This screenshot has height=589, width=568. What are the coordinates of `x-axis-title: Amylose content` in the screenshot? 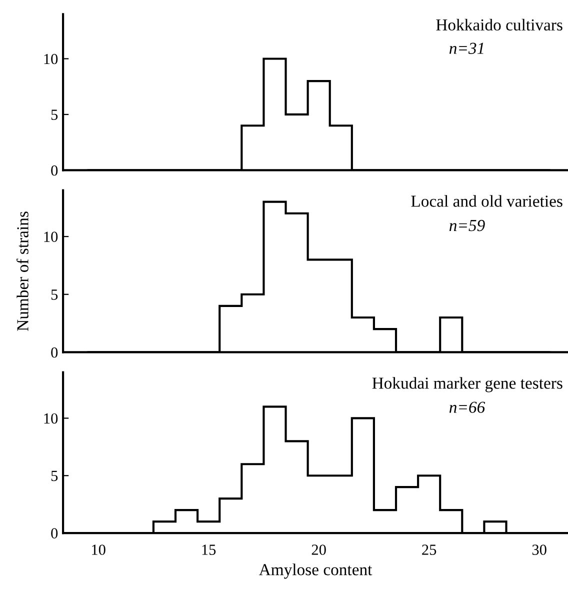 It's located at (315, 571).